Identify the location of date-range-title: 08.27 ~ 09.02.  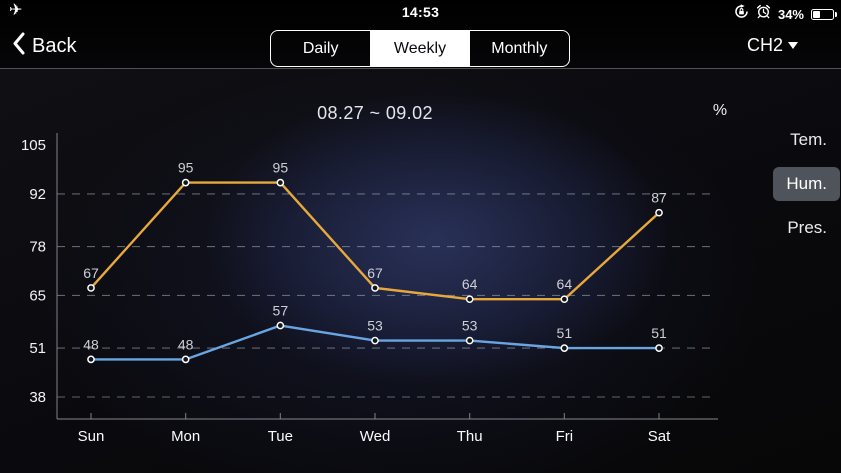
(375, 113).